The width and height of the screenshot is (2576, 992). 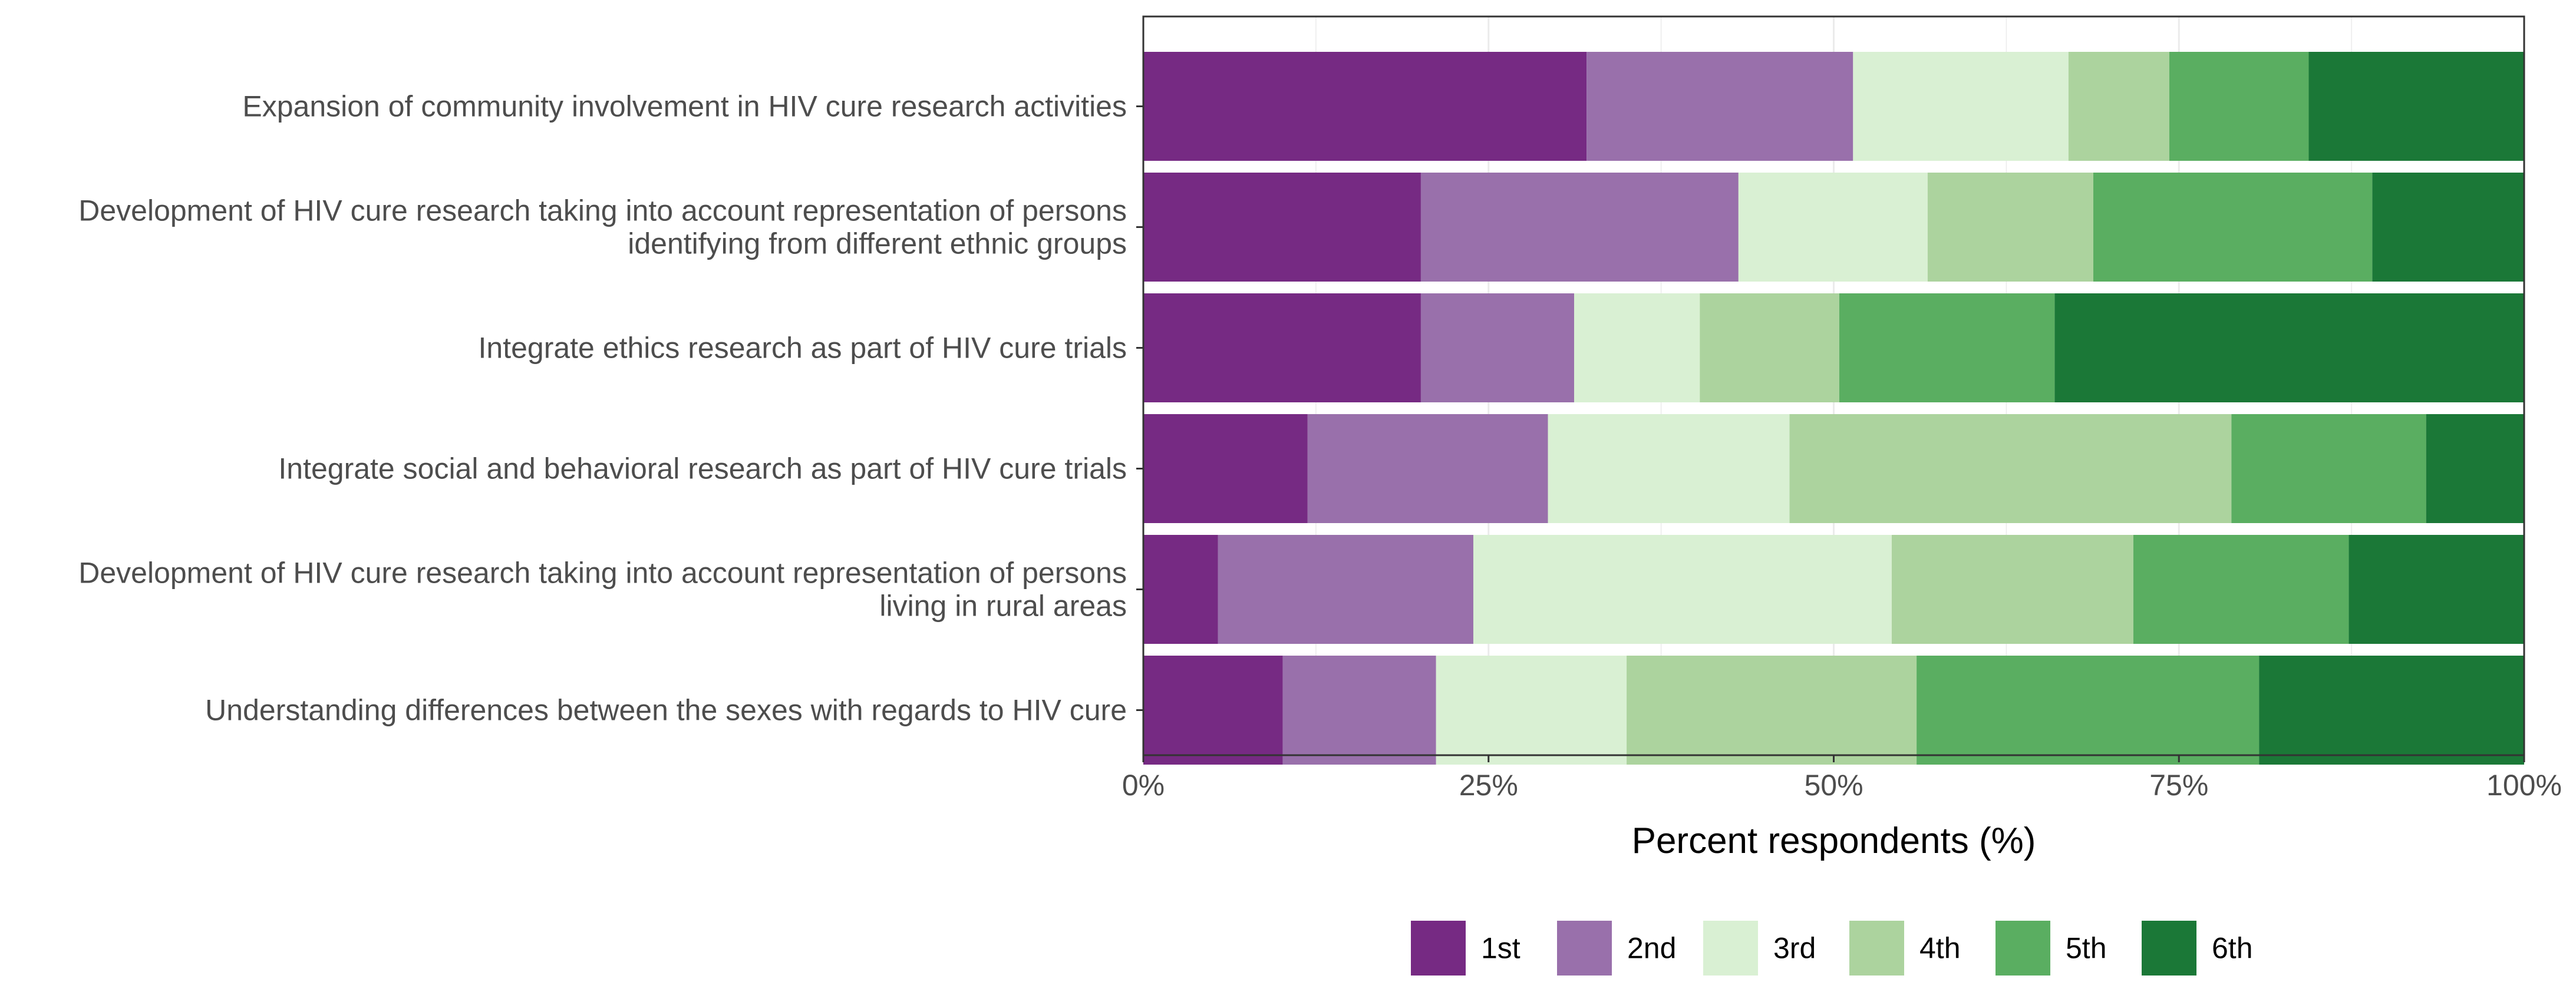 I want to click on bar-2-3rd, so click(x=1833, y=227).